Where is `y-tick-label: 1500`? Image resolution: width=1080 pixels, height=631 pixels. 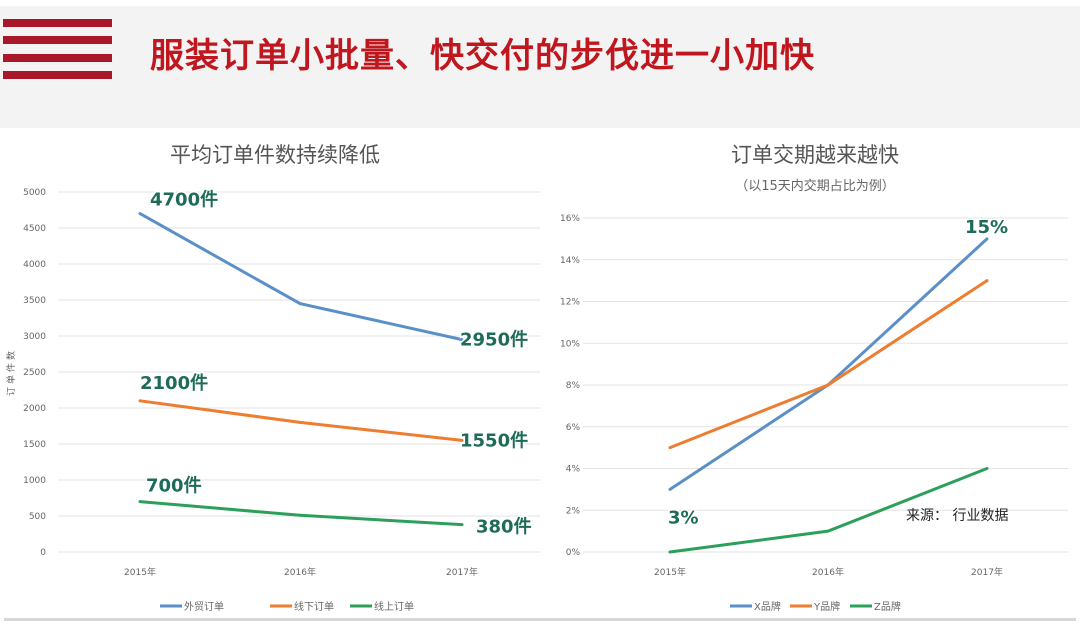
y-tick-label: 1500 is located at coordinates (34, 445).